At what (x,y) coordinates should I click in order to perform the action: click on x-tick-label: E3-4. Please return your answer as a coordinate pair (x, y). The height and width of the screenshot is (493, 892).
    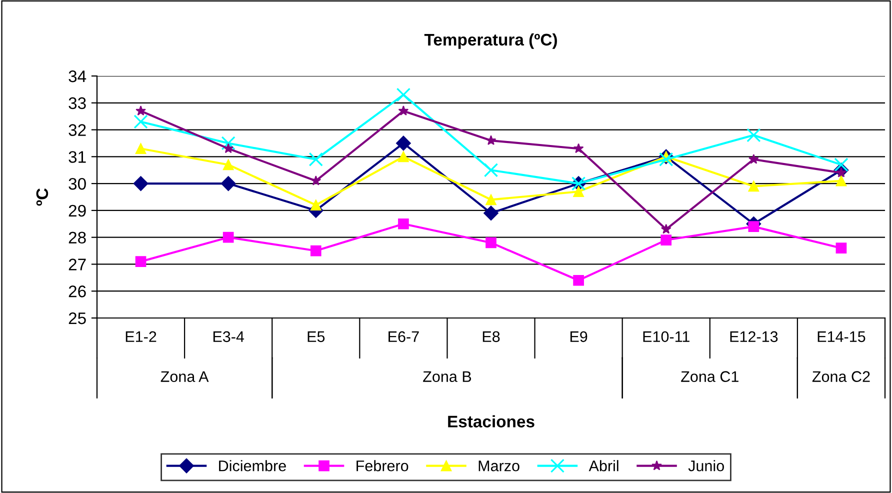
    Looking at the image, I should click on (228, 336).